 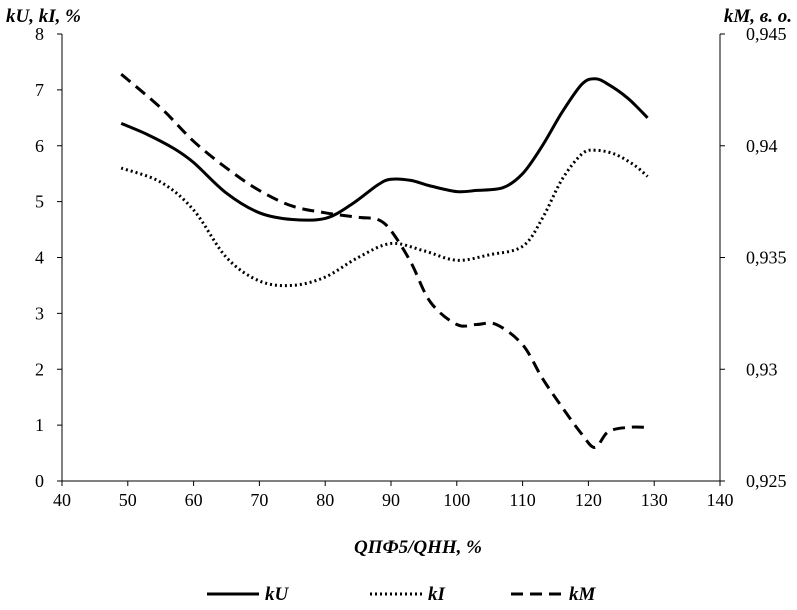 I want to click on y-right-tick-label: 0,935, so click(x=766, y=258).